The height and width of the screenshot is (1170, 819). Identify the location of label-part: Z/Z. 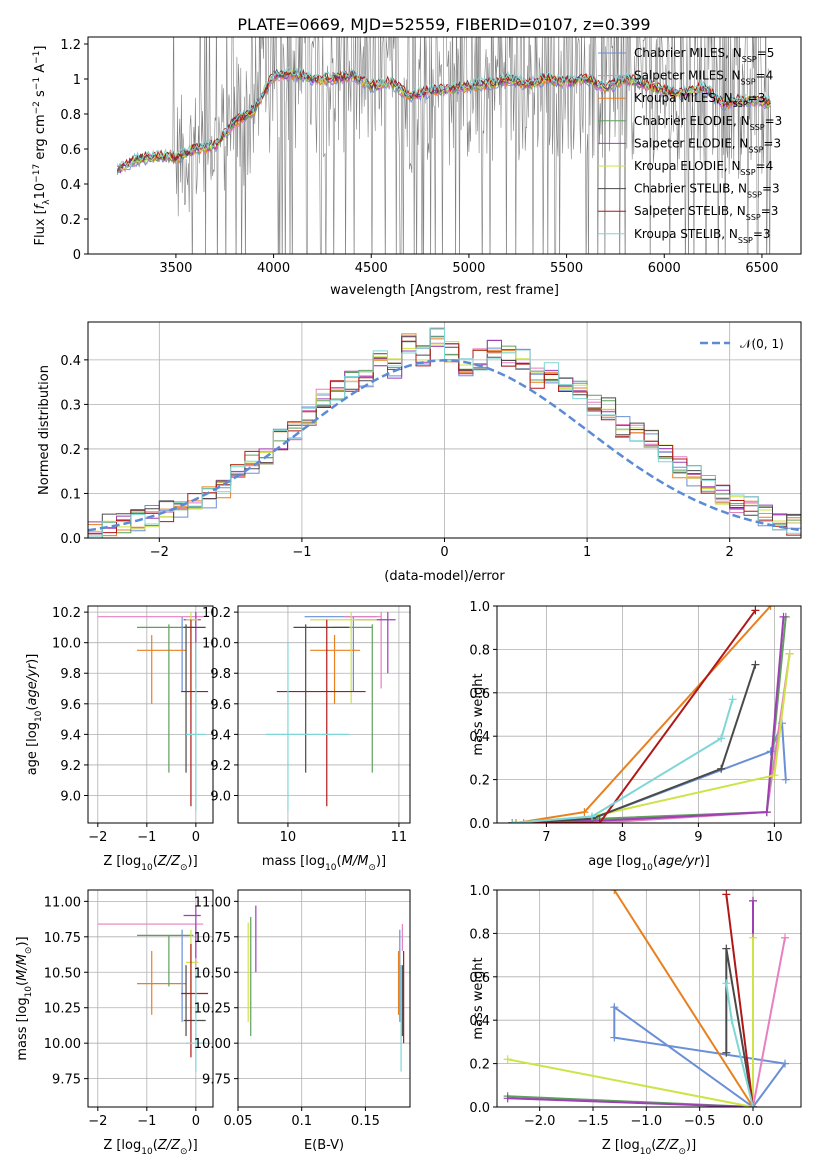
(667, 1145).